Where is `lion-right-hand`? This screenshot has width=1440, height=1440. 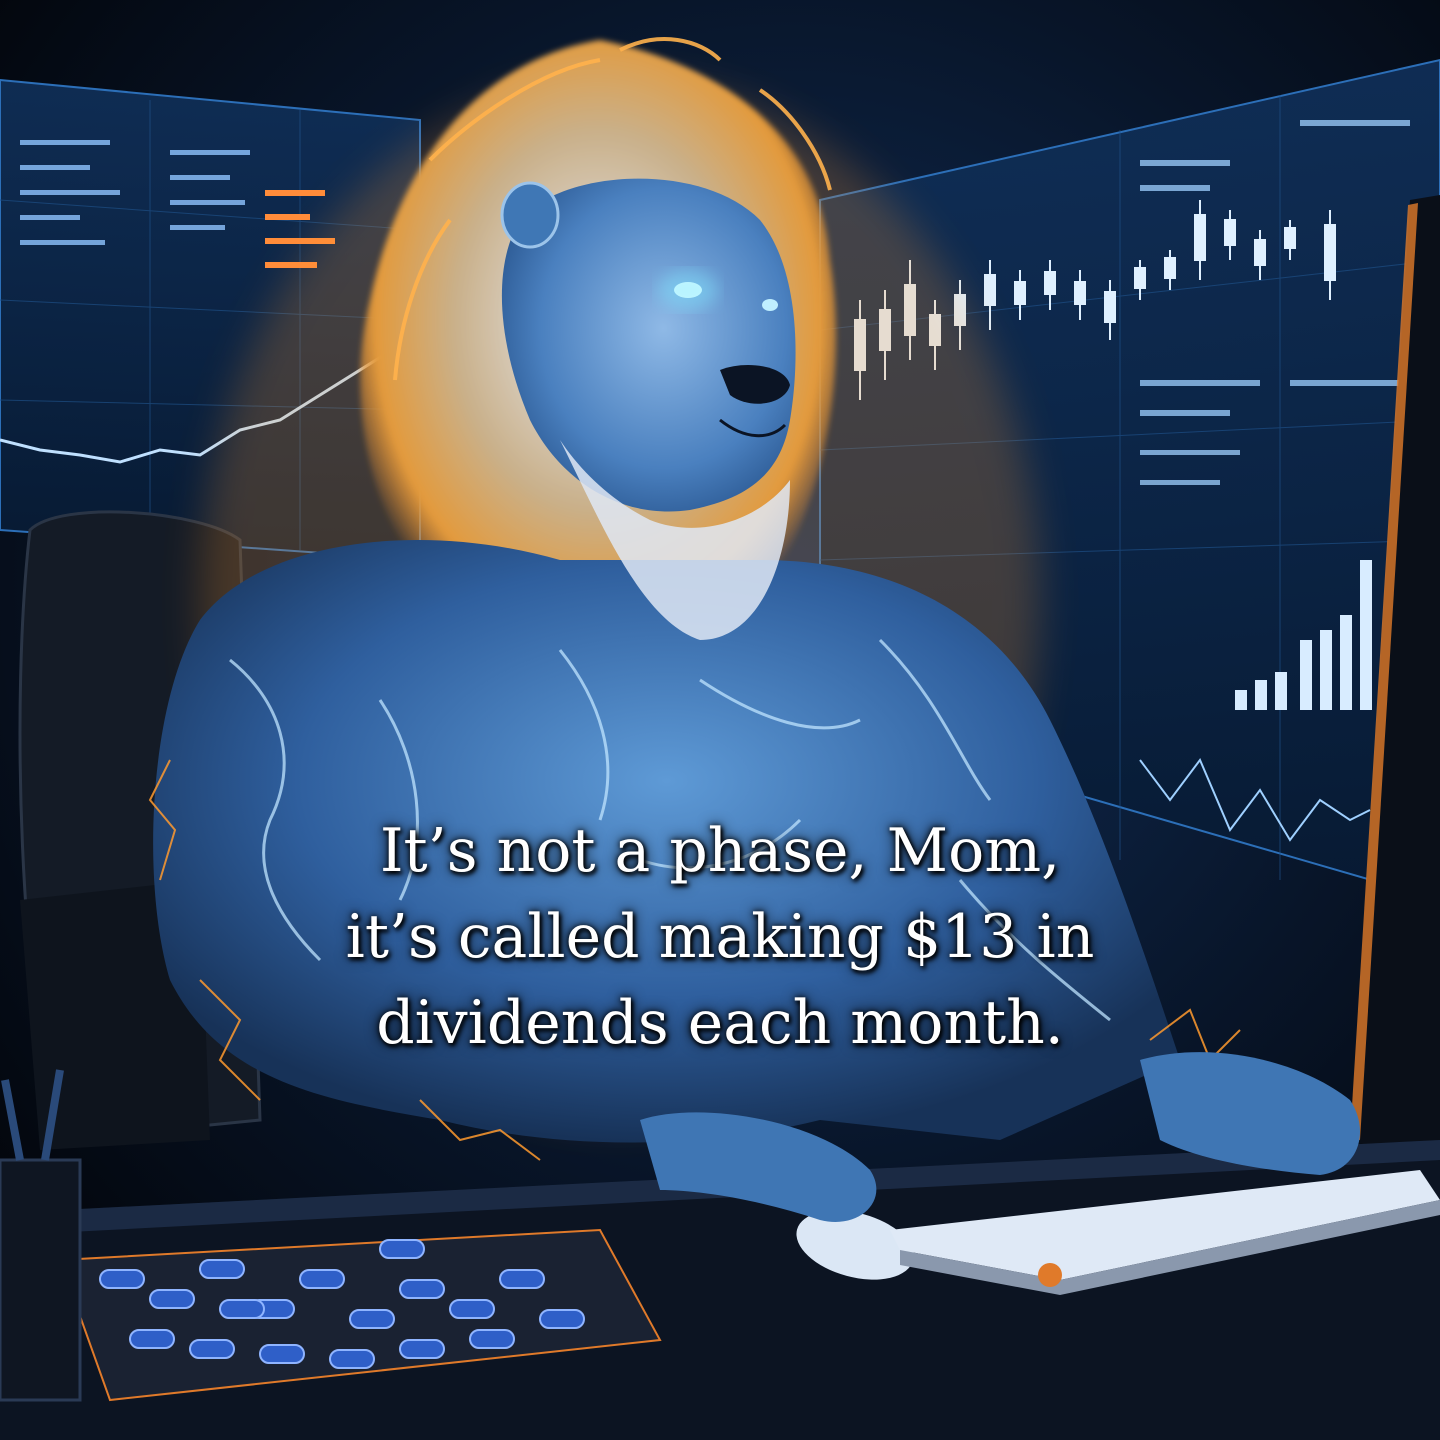 lion-right-hand is located at coordinates (1250, 1113).